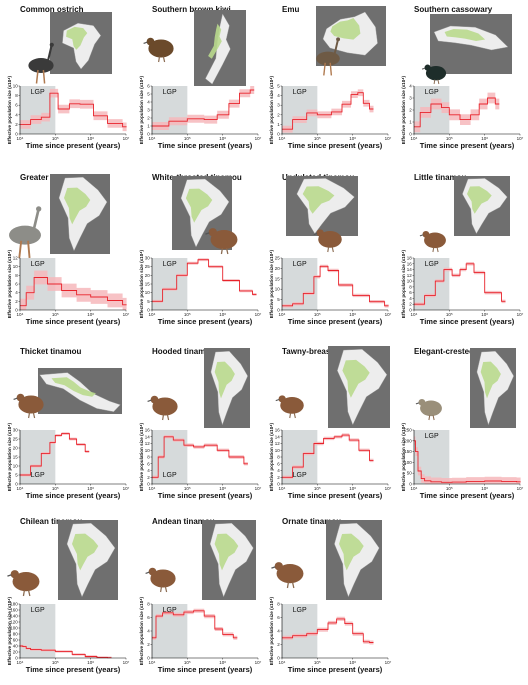 This screenshot has width=528, height=685. Describe the element at coordinates (290, 9) in the screenshot. I see `panel-title: Emu` at that location.